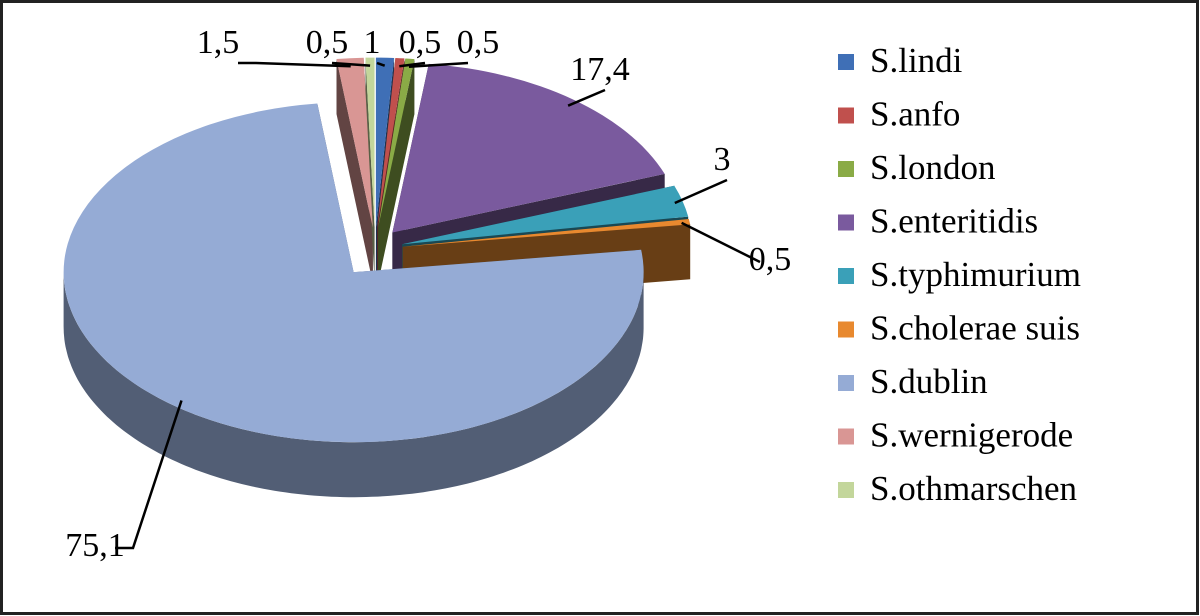 This screenshot has width=1200, height=616. Describe the element at coordinates (932, 167) in the screenshot. I see `legend-label: S.london` at that location.